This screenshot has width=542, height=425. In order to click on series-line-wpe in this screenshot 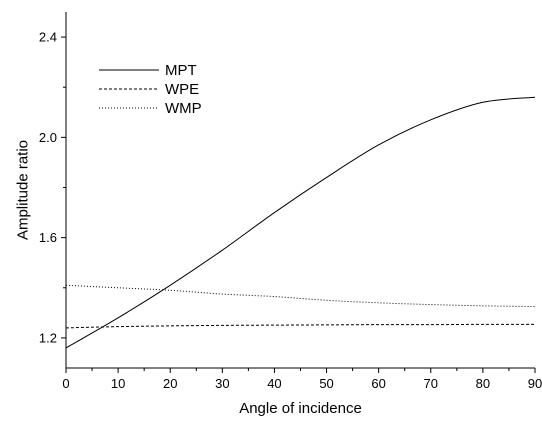, I will do `click(300, 326)`.